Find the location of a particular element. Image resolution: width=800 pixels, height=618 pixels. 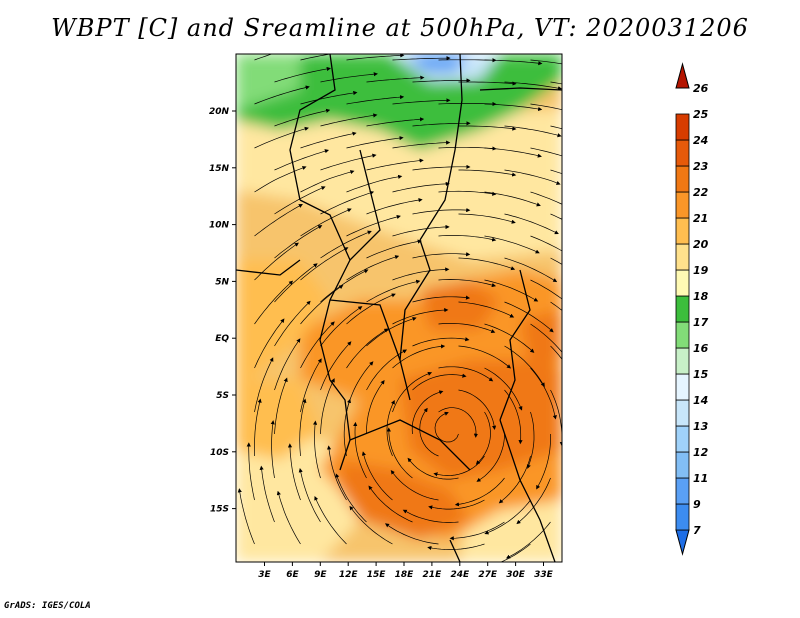

colorbar-top-arrow is located at coordinates (682, 75).